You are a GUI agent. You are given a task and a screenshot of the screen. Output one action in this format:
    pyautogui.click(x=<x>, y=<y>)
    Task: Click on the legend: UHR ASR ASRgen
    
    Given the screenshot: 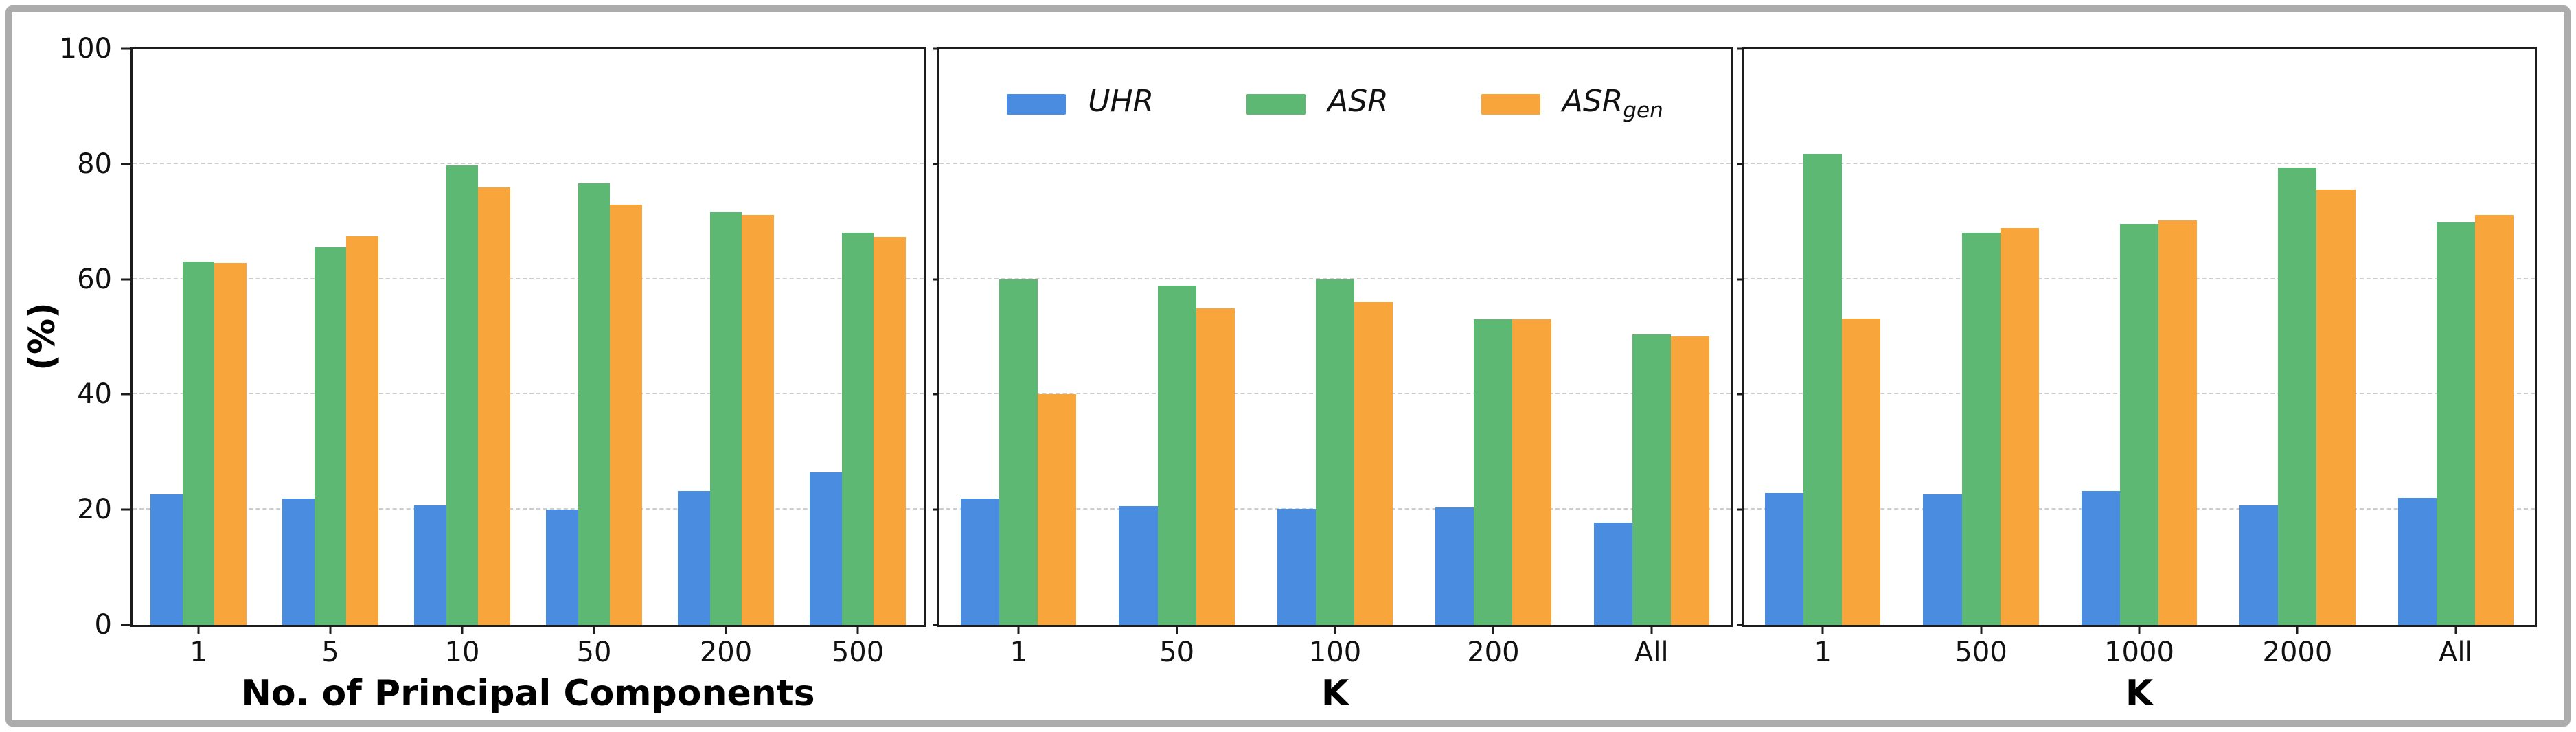 What is the action you would take?
    pyautogui.click(x=1335, y=104)
    